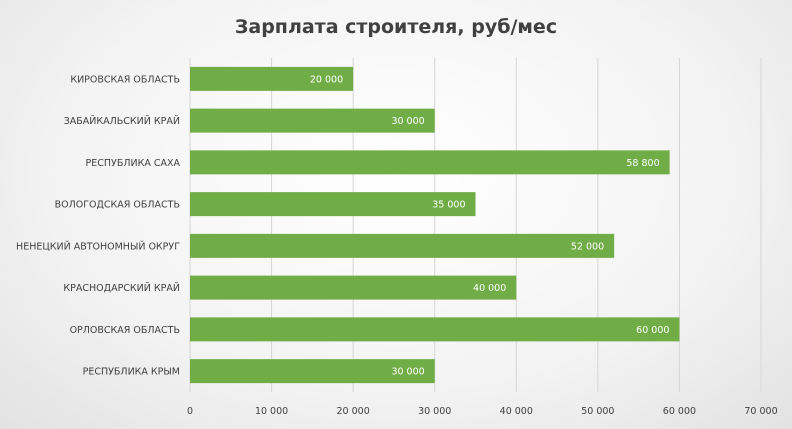  What do you see at coordinates (597, 411) in the screenshot?
I see `x-tick-label: 50 000` at bounding box center [597, 411].